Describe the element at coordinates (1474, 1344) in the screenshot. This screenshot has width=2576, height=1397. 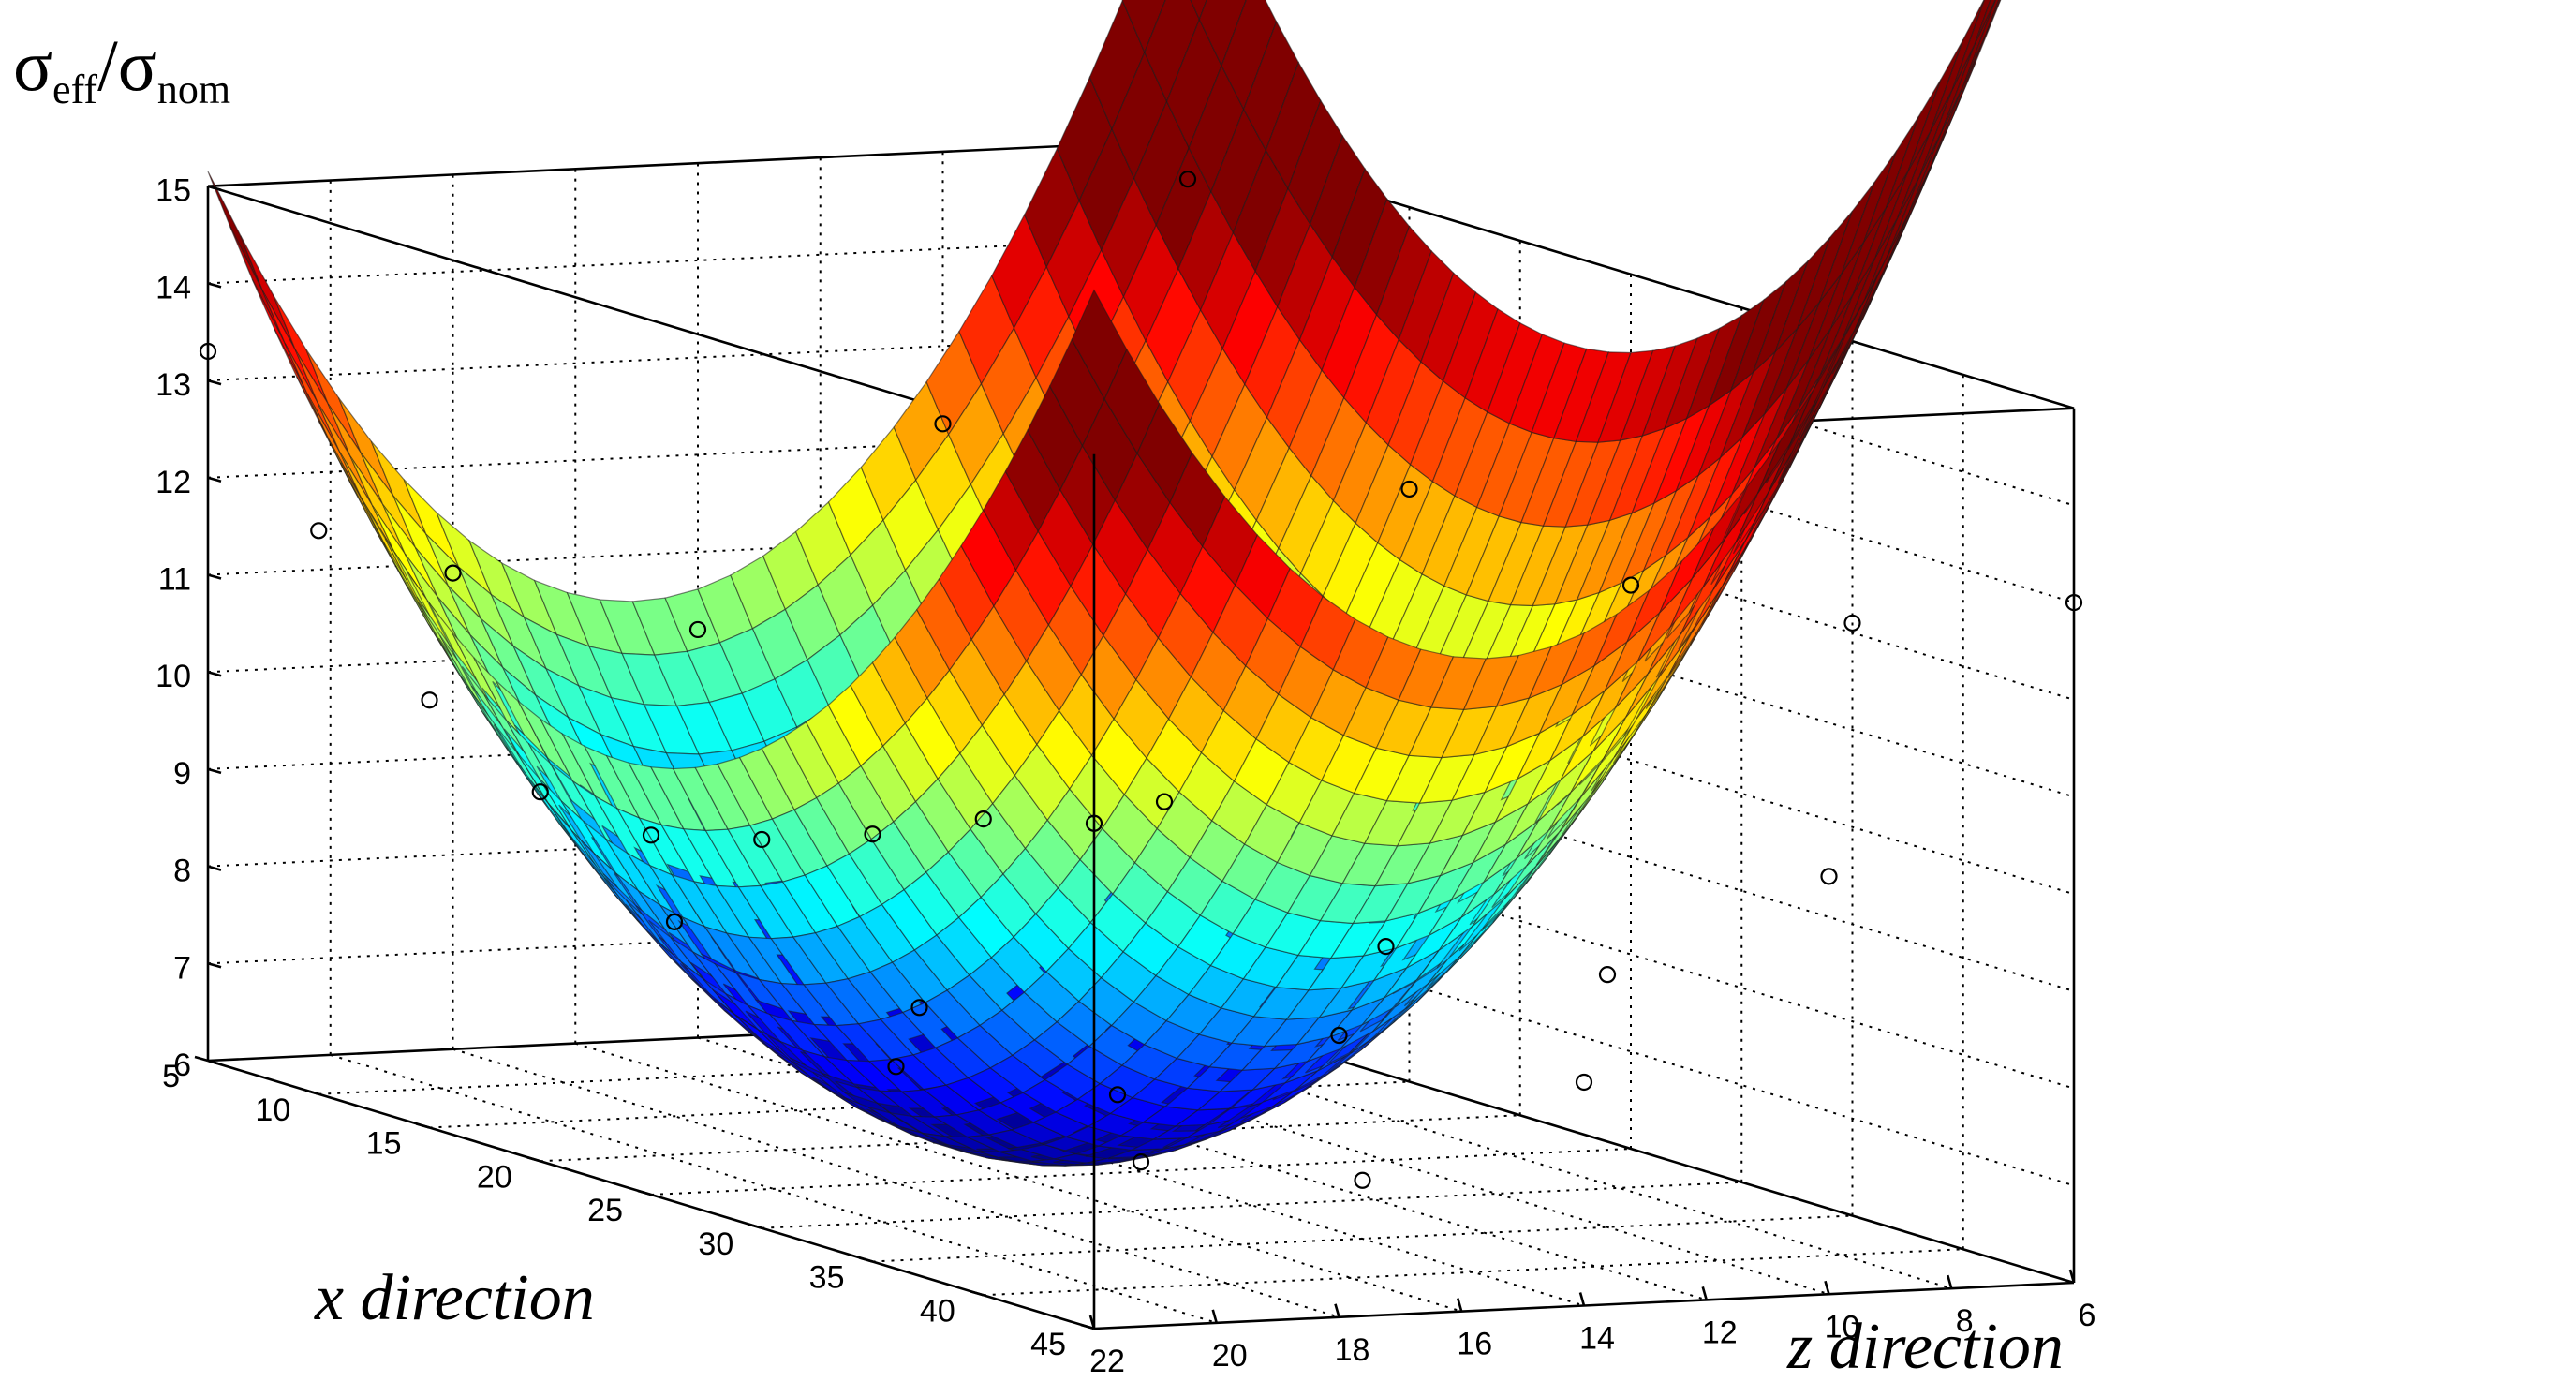
I see `z-tick-label: 16` at that location.